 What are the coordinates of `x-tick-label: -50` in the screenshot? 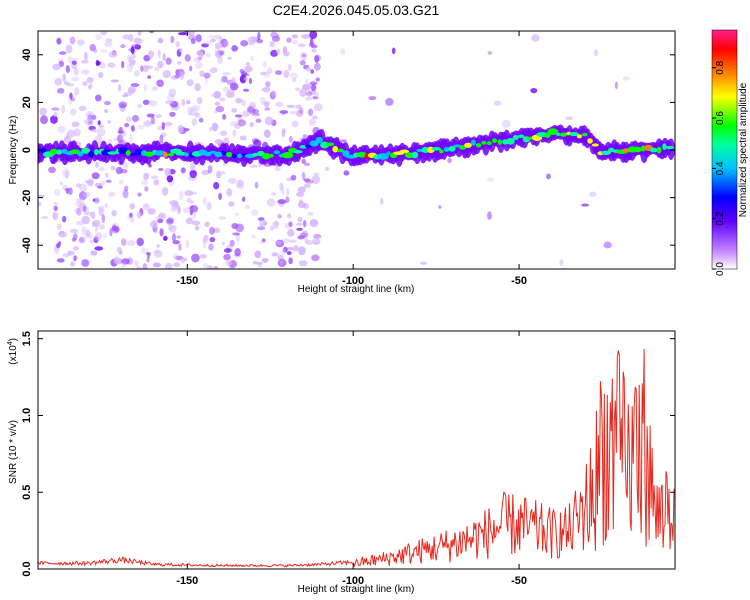 It's located at (519, 581).